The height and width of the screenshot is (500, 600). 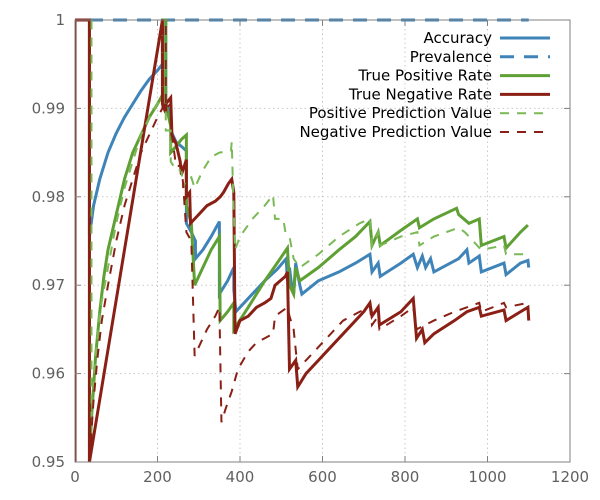 I want to click on y-tick-label: 0.98, so click(x=48, y=197).